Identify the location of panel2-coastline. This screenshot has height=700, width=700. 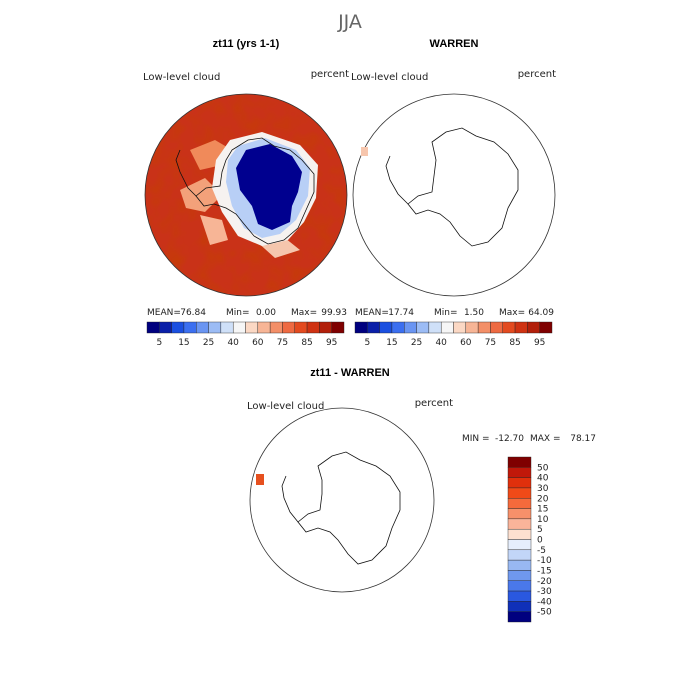
(463, 187).